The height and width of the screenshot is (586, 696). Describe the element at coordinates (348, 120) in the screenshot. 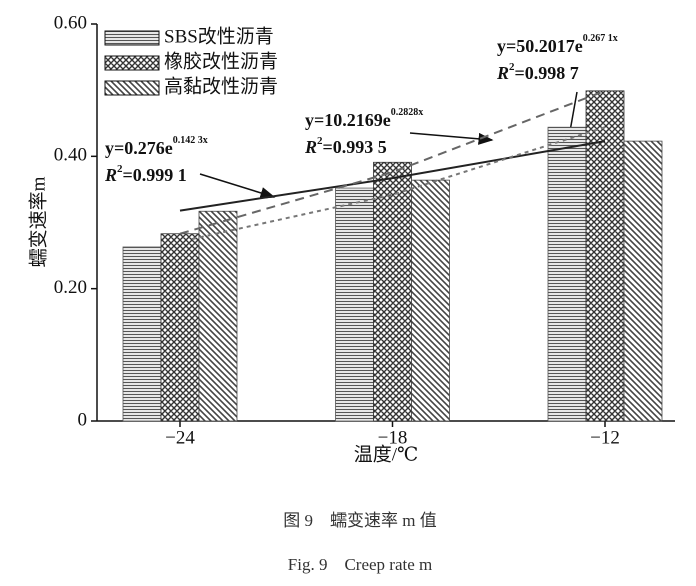

I see `equation-base: y=10.2169e` at that location.